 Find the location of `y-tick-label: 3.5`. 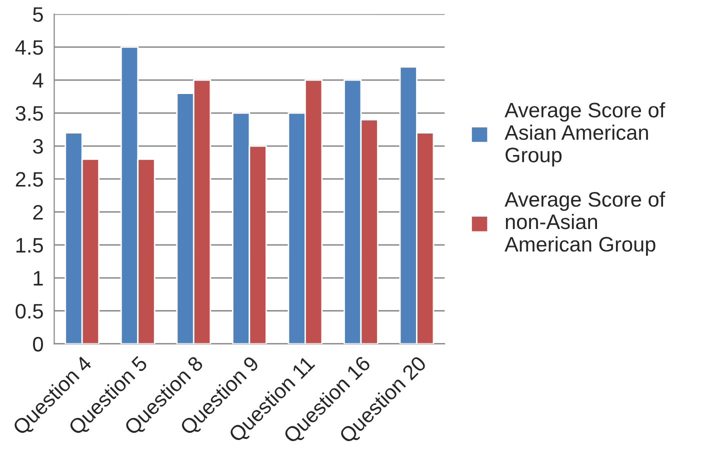

y-tick-label: 3.5 is located at coordinates (29, 113).